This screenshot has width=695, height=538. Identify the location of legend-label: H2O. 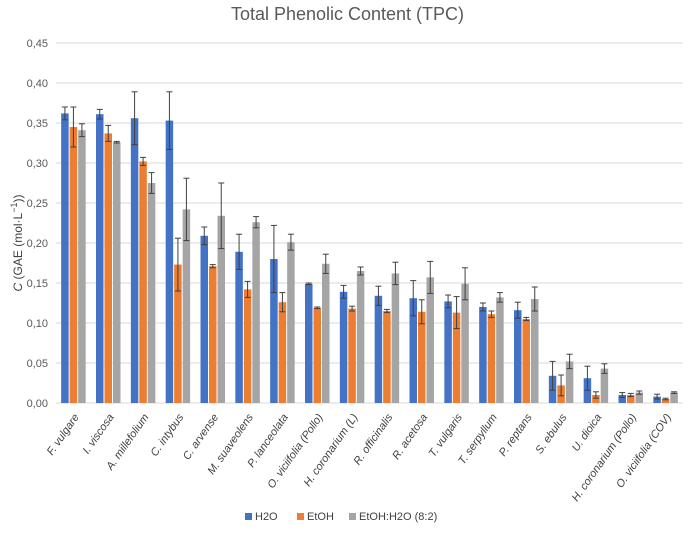
(266, 517).